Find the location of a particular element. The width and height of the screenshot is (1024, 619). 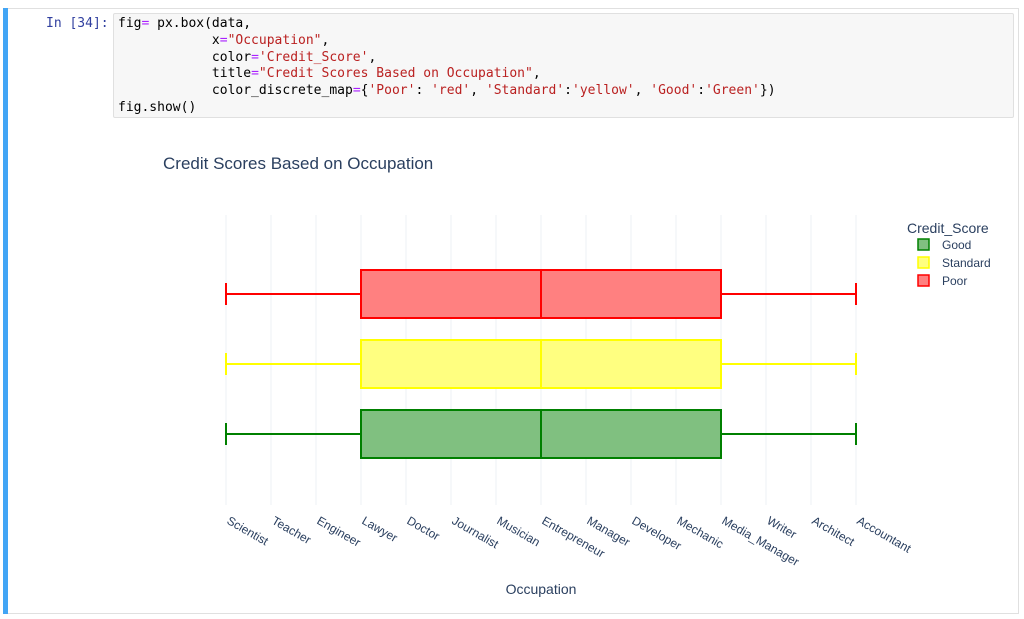

code-token: title is located at coordinates (185, 74).